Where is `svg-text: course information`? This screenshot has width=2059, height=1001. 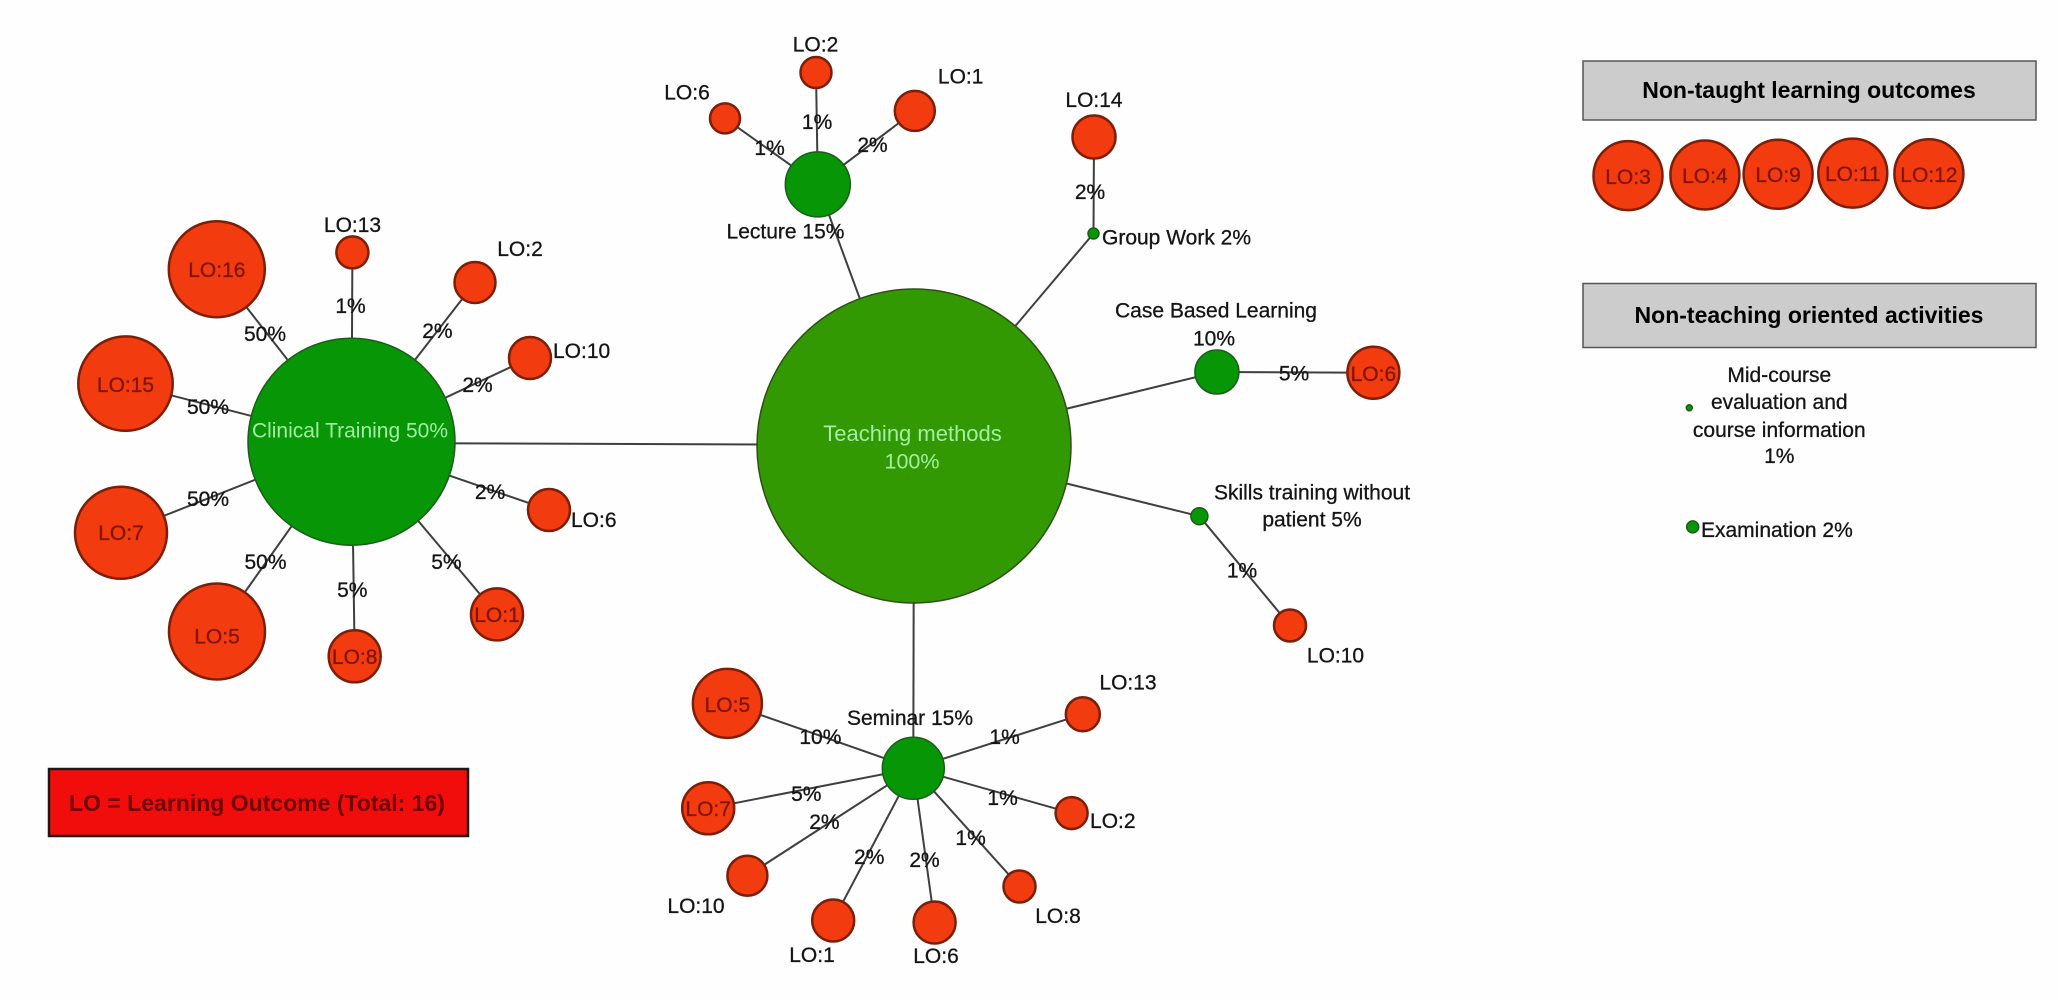
svg-text: course information is located at coordinates (1779, 430).